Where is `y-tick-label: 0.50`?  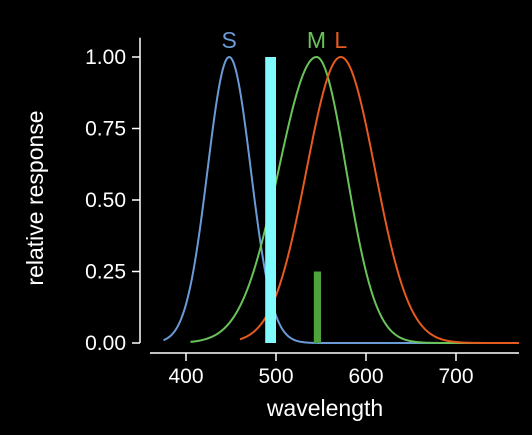 y-tick-label: 0.50 is located at coordinates (105, 200).